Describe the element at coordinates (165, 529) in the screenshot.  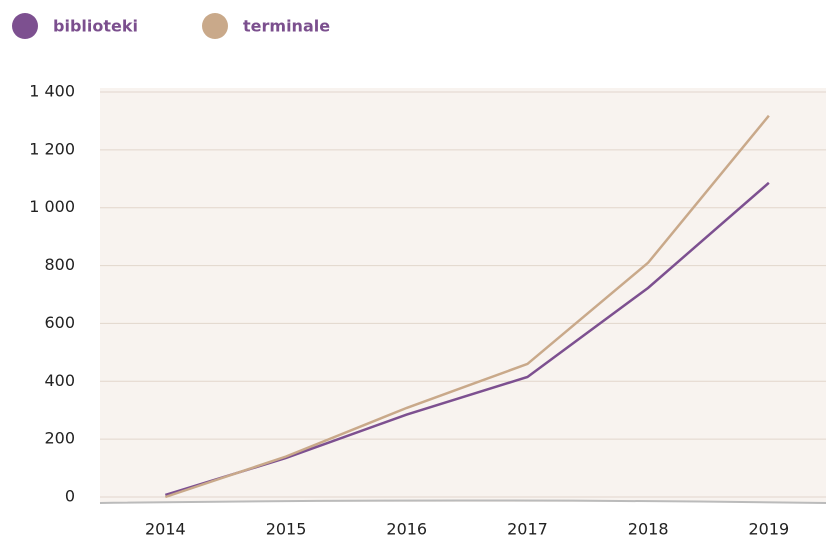
I see `x-tick-label: 2014` at that location.